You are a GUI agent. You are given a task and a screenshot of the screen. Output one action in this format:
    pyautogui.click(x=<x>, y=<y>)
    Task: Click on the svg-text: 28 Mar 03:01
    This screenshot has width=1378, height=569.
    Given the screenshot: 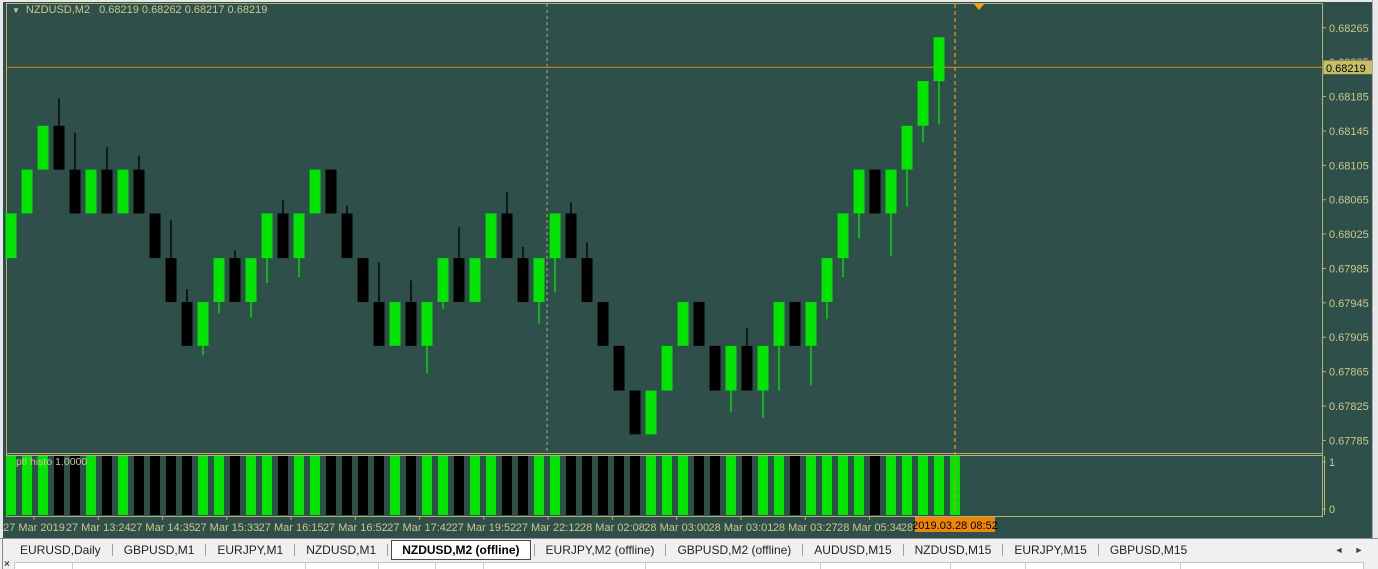 What is the action you would take?
    pyautogui.click(x=741, y=528)
    